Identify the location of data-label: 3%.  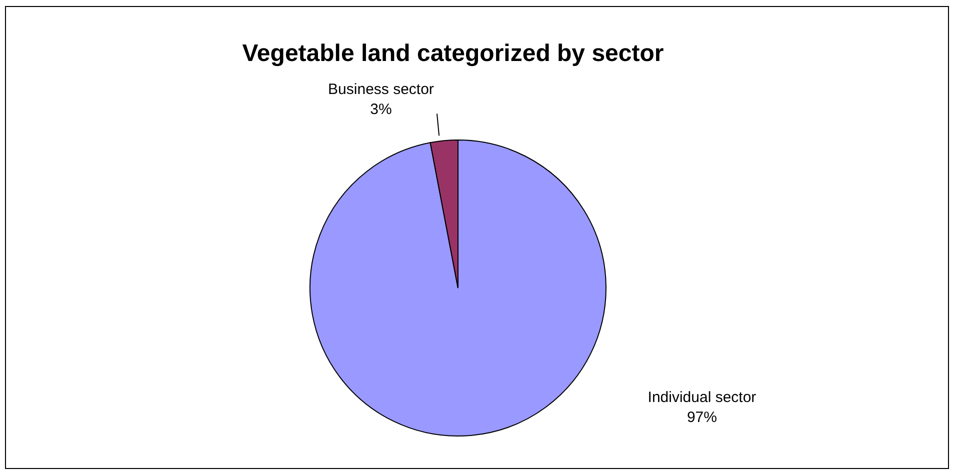
(381, 109).